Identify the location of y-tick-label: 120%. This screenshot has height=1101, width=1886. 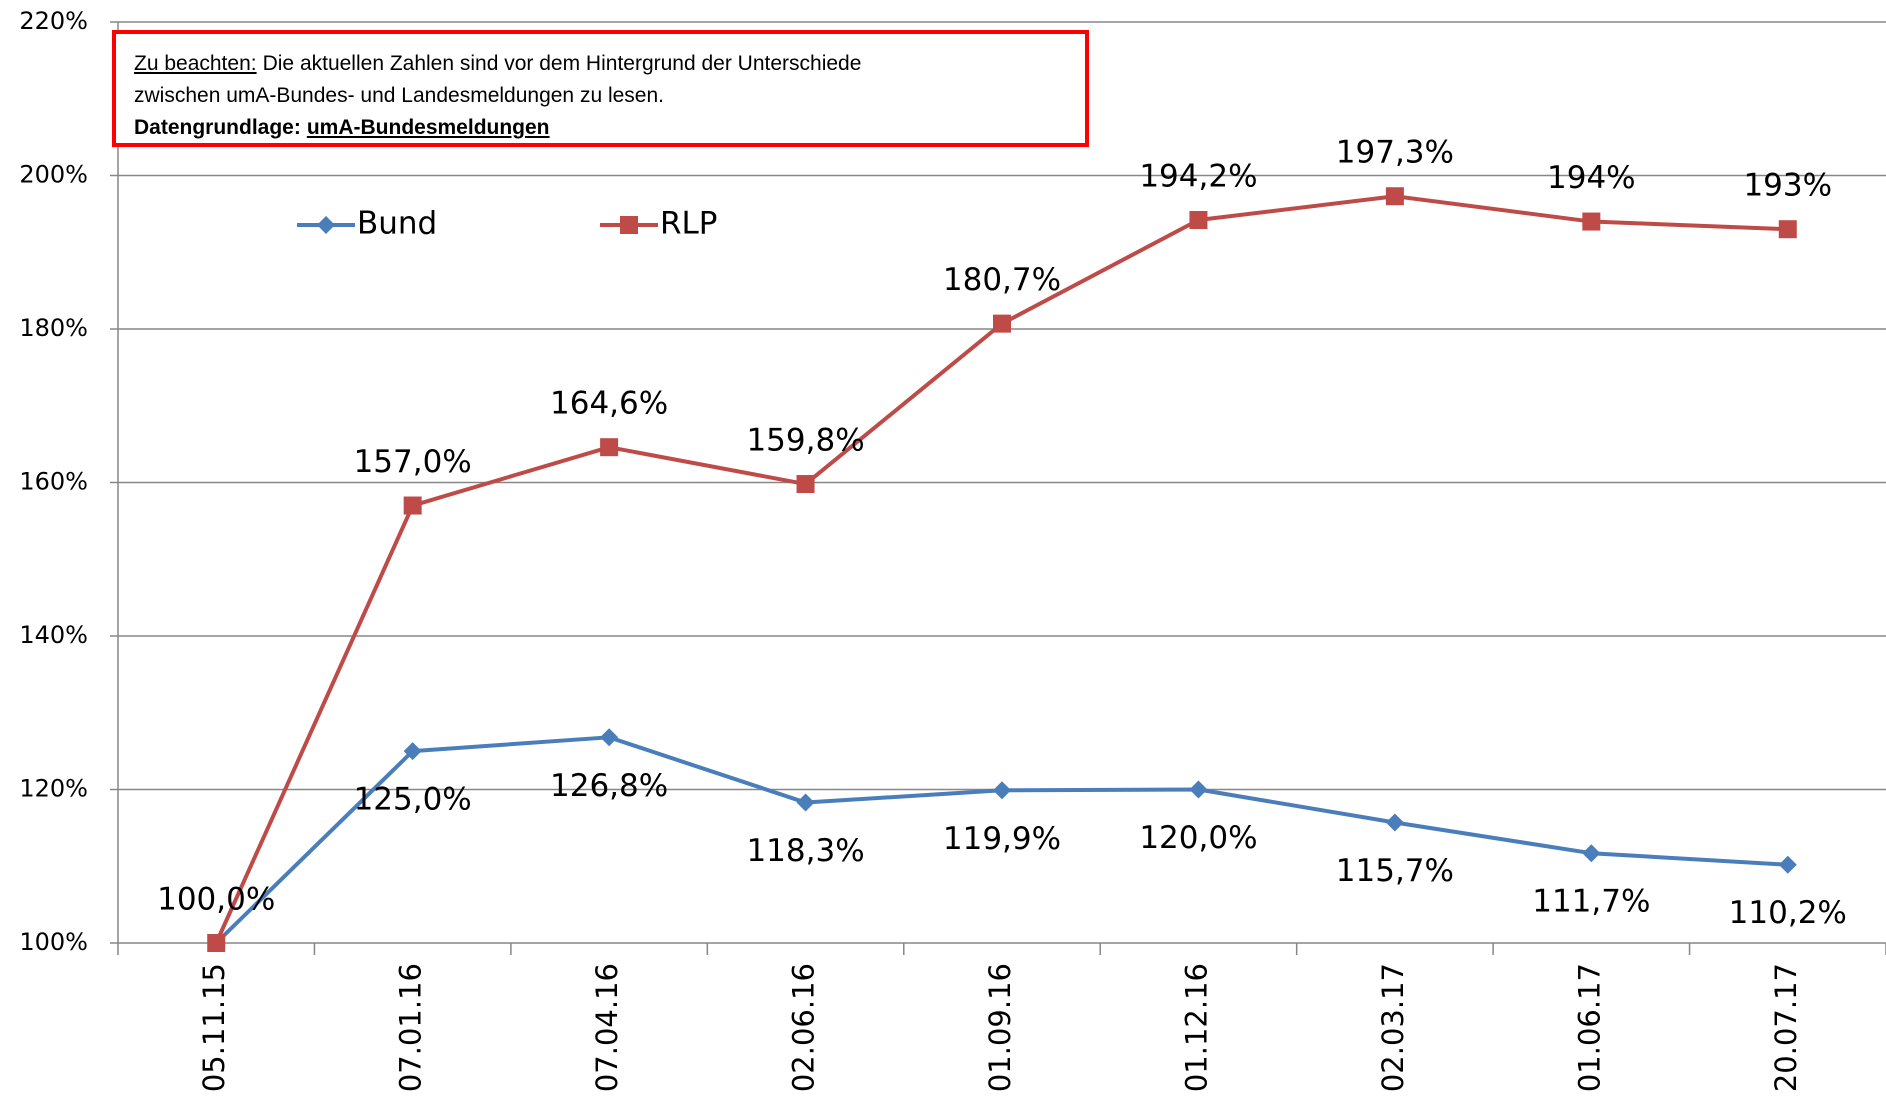
(53, 789).